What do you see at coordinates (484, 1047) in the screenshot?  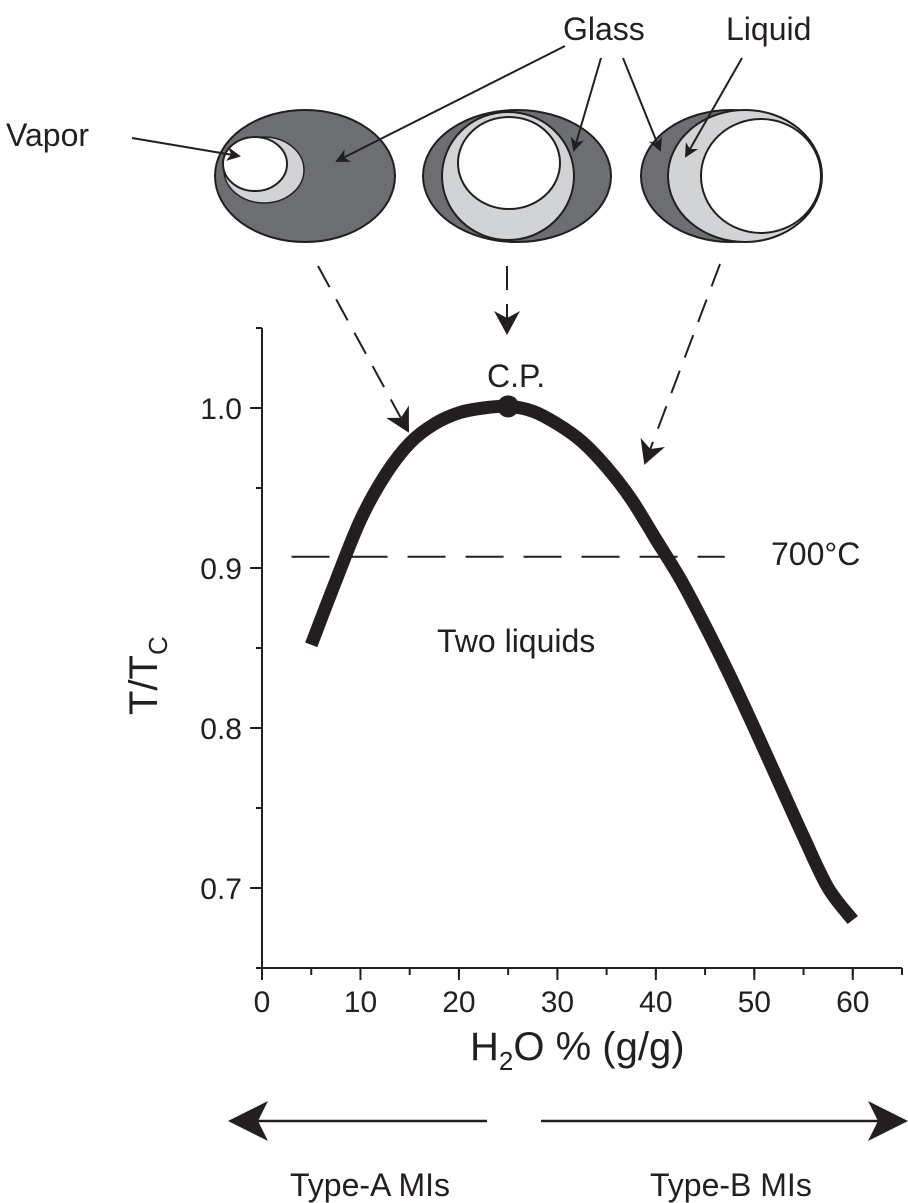 I see `x-axis-title-main: H` at bounding box center [484, 1047].